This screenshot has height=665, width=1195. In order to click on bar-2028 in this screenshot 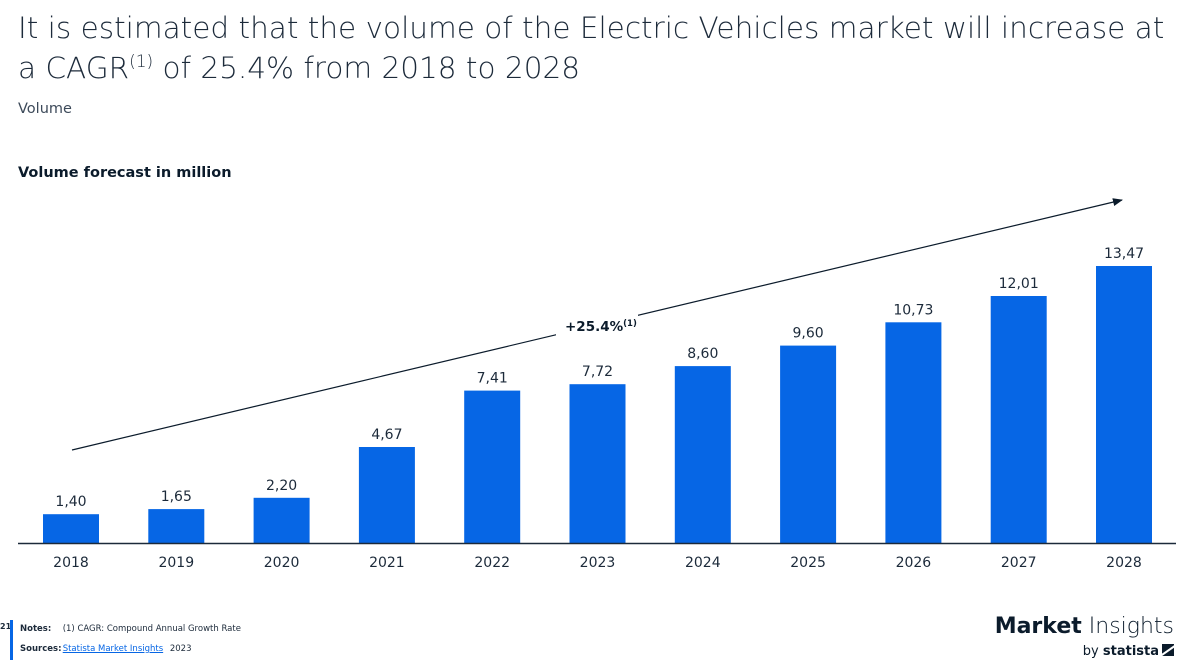, I will do `click(1124, 404)`.